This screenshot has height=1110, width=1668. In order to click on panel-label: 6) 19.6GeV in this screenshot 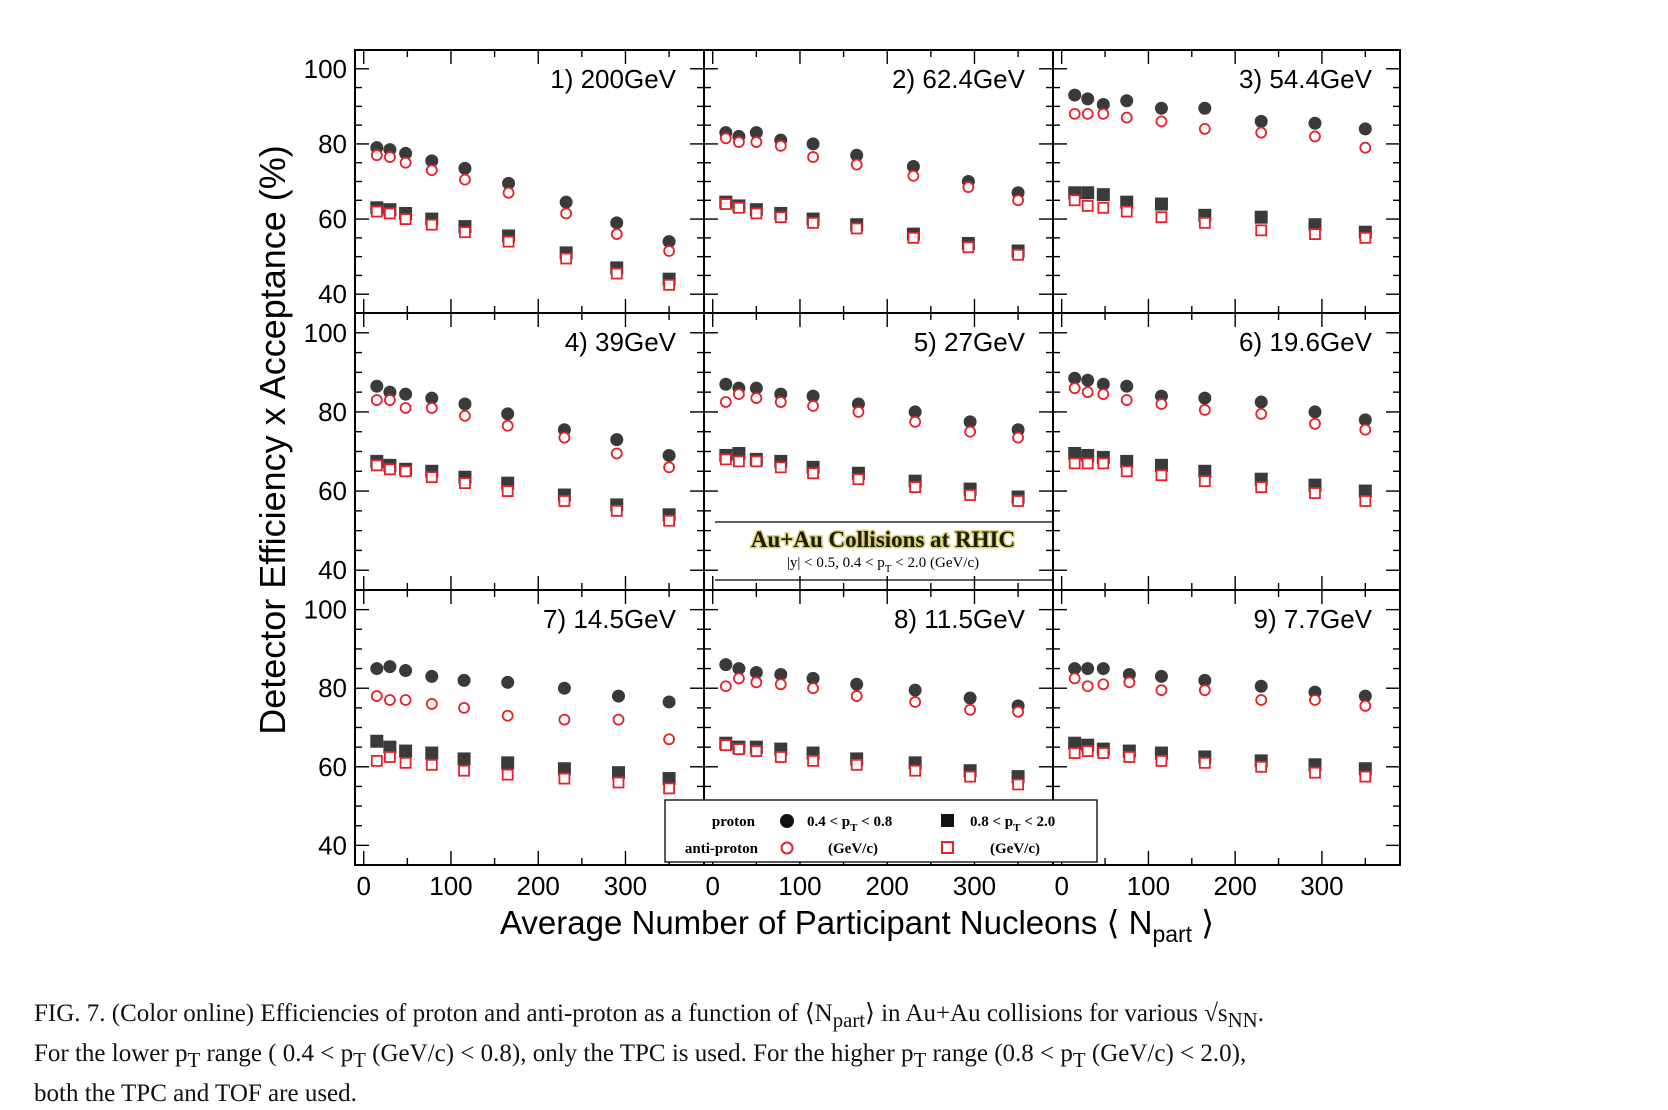, I will do `click(1306, 342)`.